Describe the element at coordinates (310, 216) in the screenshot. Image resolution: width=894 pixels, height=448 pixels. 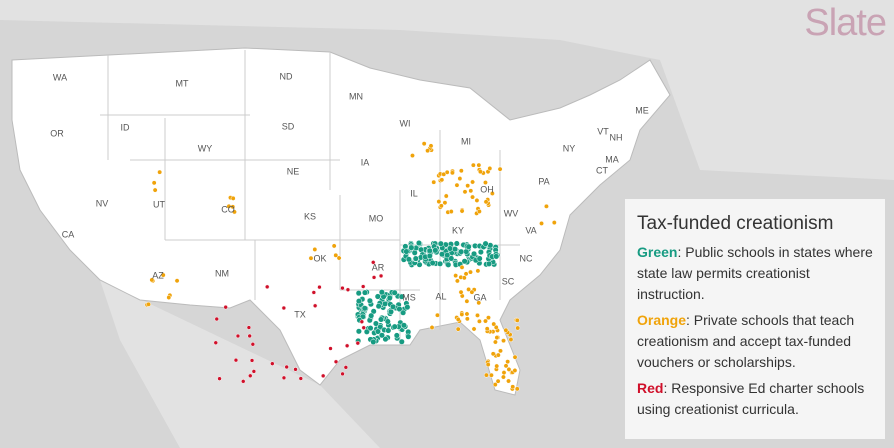
I see `state-label: KS` at that location.